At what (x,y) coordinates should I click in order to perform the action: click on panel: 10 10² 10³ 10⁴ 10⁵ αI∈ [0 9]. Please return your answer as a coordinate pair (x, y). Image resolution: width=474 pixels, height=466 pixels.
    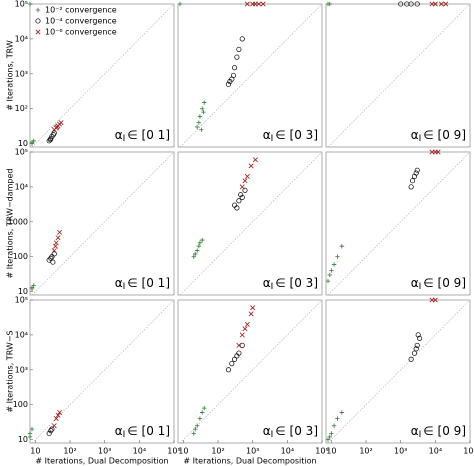
    Looking at the image, I should click on (399, 376).